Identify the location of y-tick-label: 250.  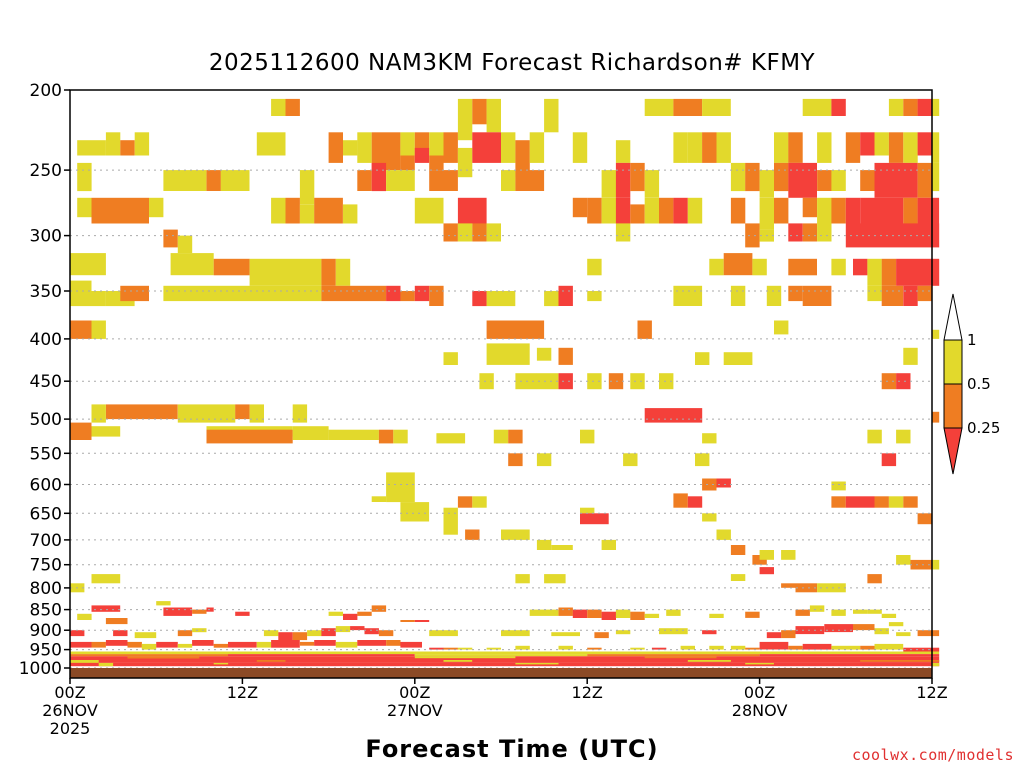
(46, 171).